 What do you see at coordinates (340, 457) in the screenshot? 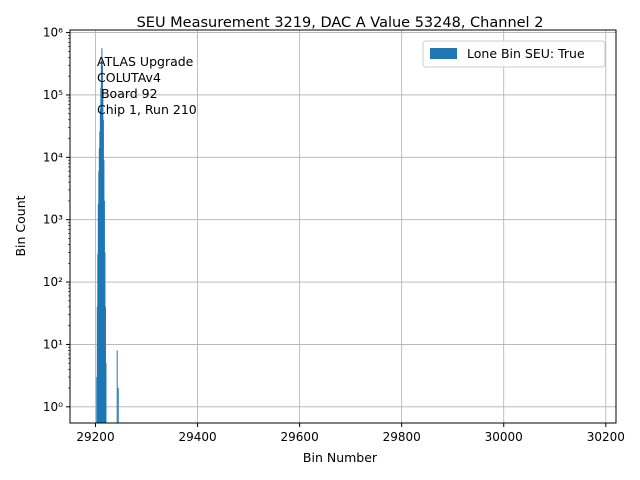
I see `x-axis-label: Bin Number` at bounding box center [340, 457].